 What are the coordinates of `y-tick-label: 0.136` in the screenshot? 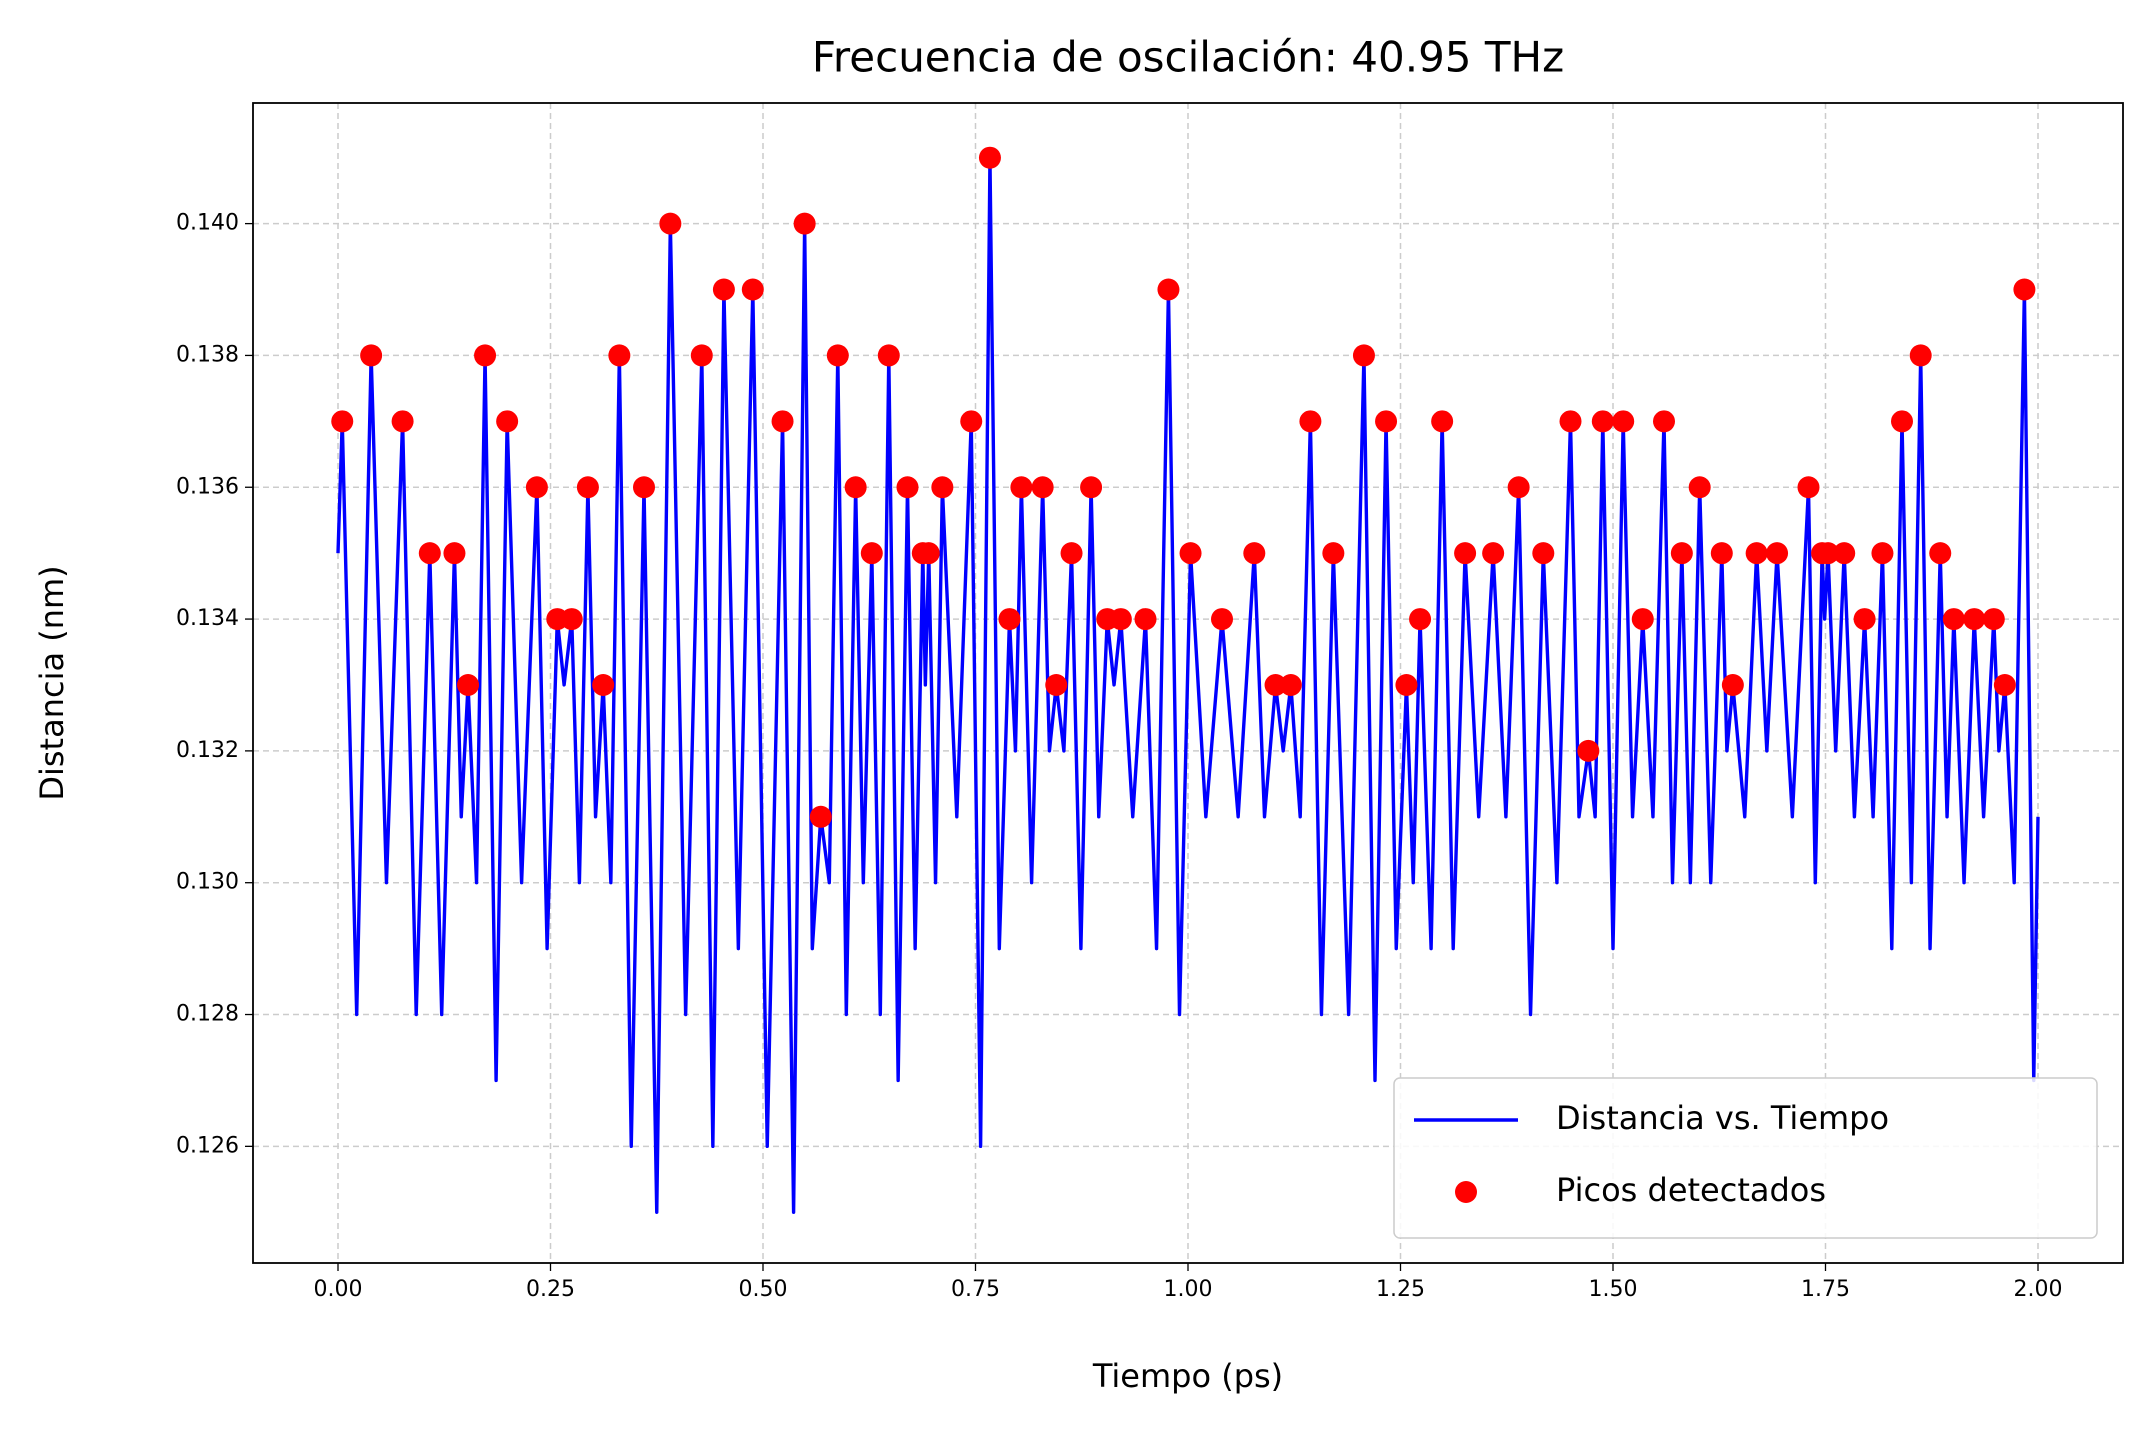 It's located at (207, 486).